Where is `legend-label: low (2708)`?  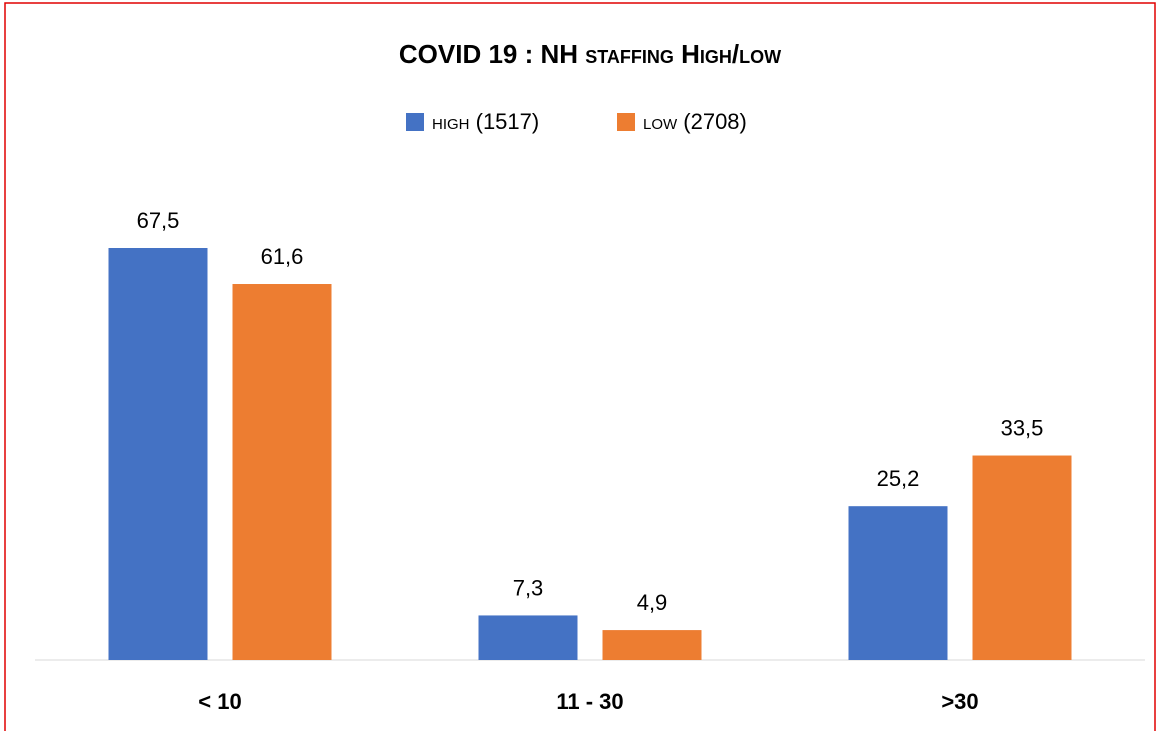 legend-label: low (2708) is located at coordinates (695, 121).